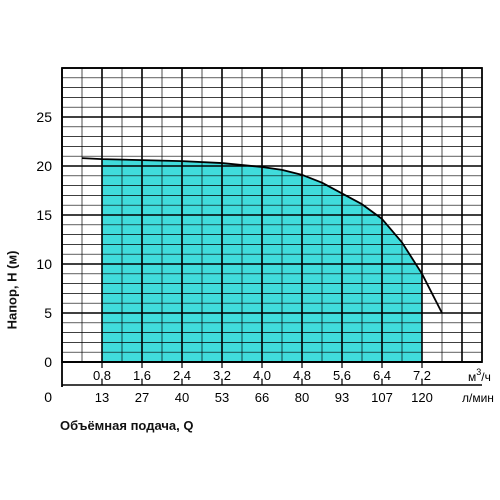 This screenshot has width=500, height=500. What do you see at coordinates (44, 117) in the screenshot?
I see `y-tick-label: 25` at bounding box center [44, 117].